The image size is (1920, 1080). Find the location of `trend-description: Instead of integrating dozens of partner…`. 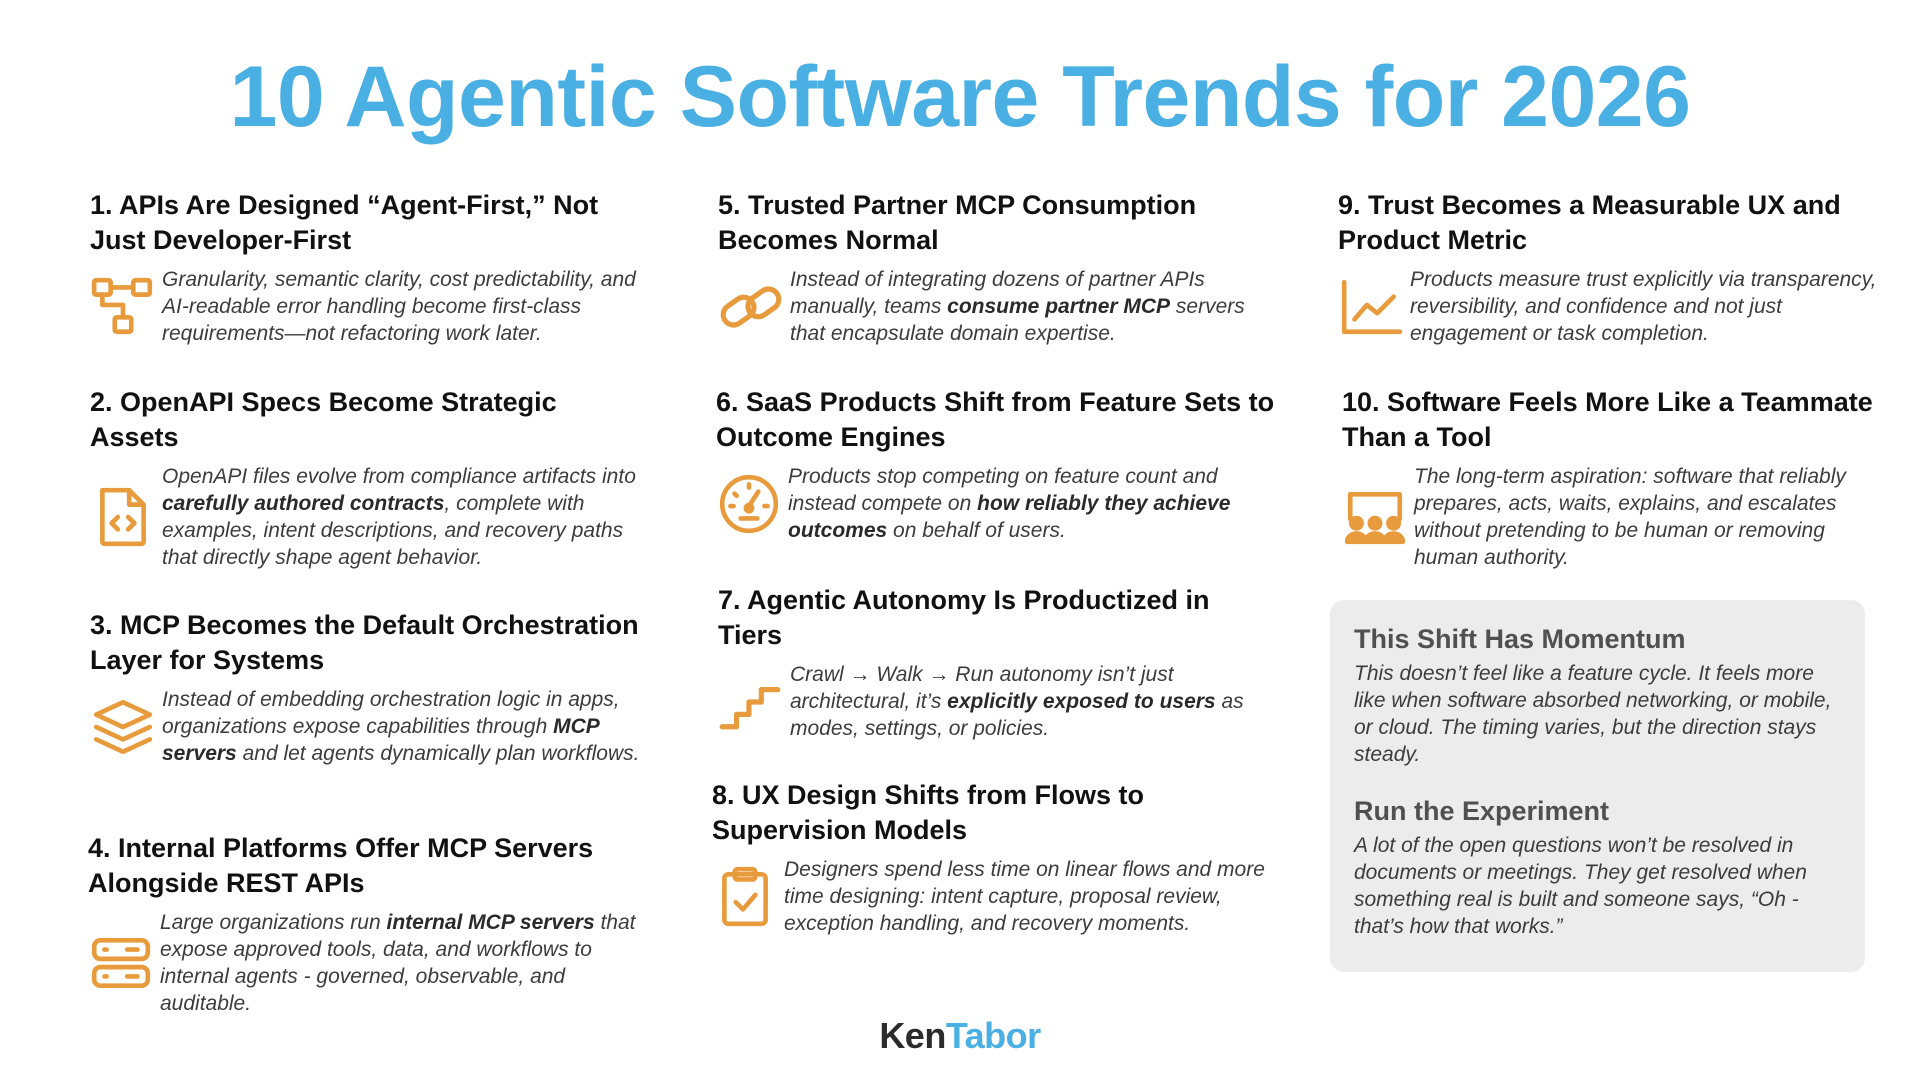

trend-description: Instead of integrating dozens of partner… is located at coordinates (1034, 306).